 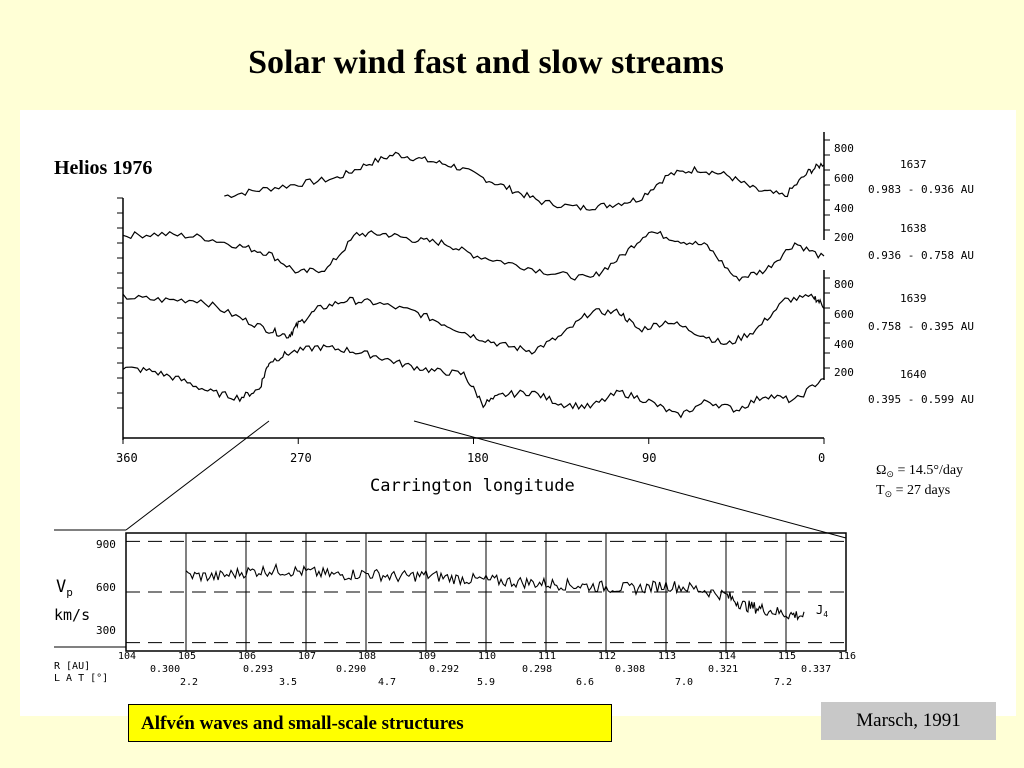 I want to click on caption-alfven: Alfvén waves and small-scale structures, so click(x=370, y=723).